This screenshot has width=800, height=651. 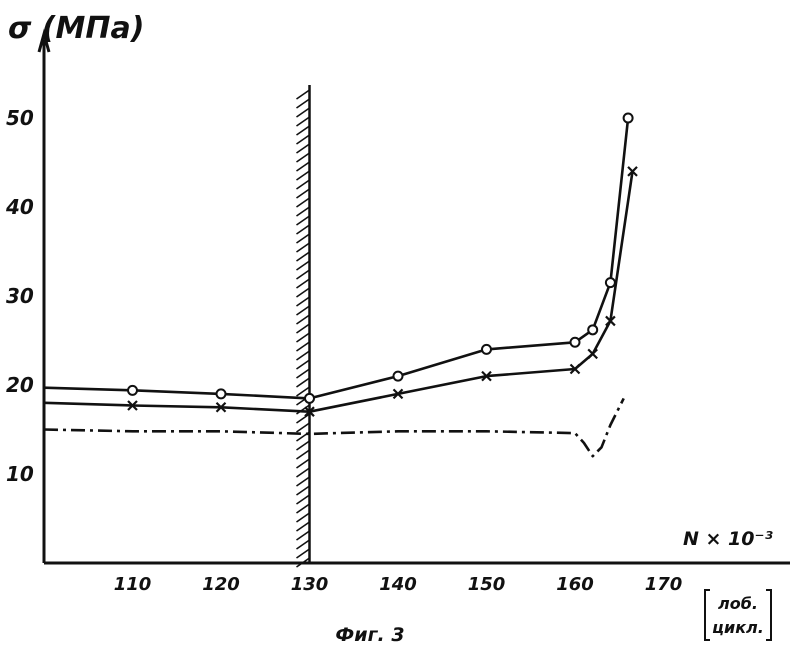 I want to click on y-tick-label: 50, so click(x=20, y=118).